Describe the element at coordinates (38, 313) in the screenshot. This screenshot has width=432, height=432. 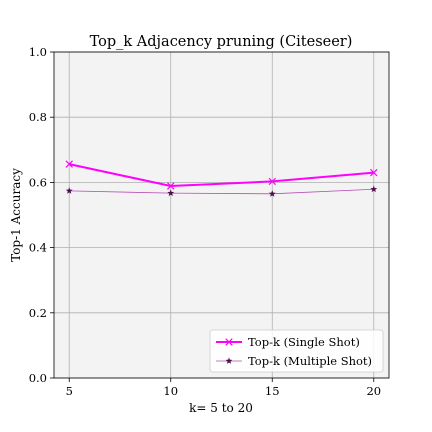
I see `y-tick-label: 0.2` at that location.